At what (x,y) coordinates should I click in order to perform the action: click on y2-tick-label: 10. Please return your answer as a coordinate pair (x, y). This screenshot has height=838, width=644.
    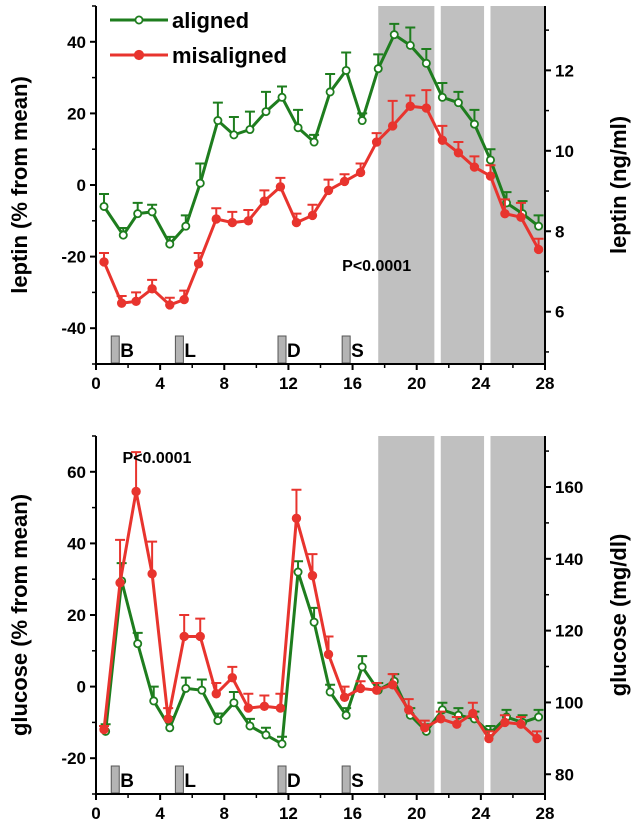
    Looking at the image, I should click on (564, 151).